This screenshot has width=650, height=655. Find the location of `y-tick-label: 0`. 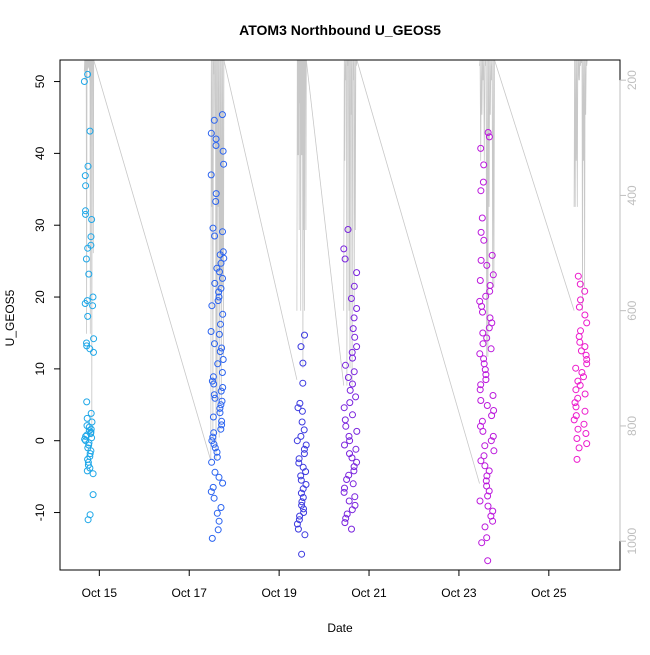

y-tick-label: 0 is located at coordinates (40, 440).